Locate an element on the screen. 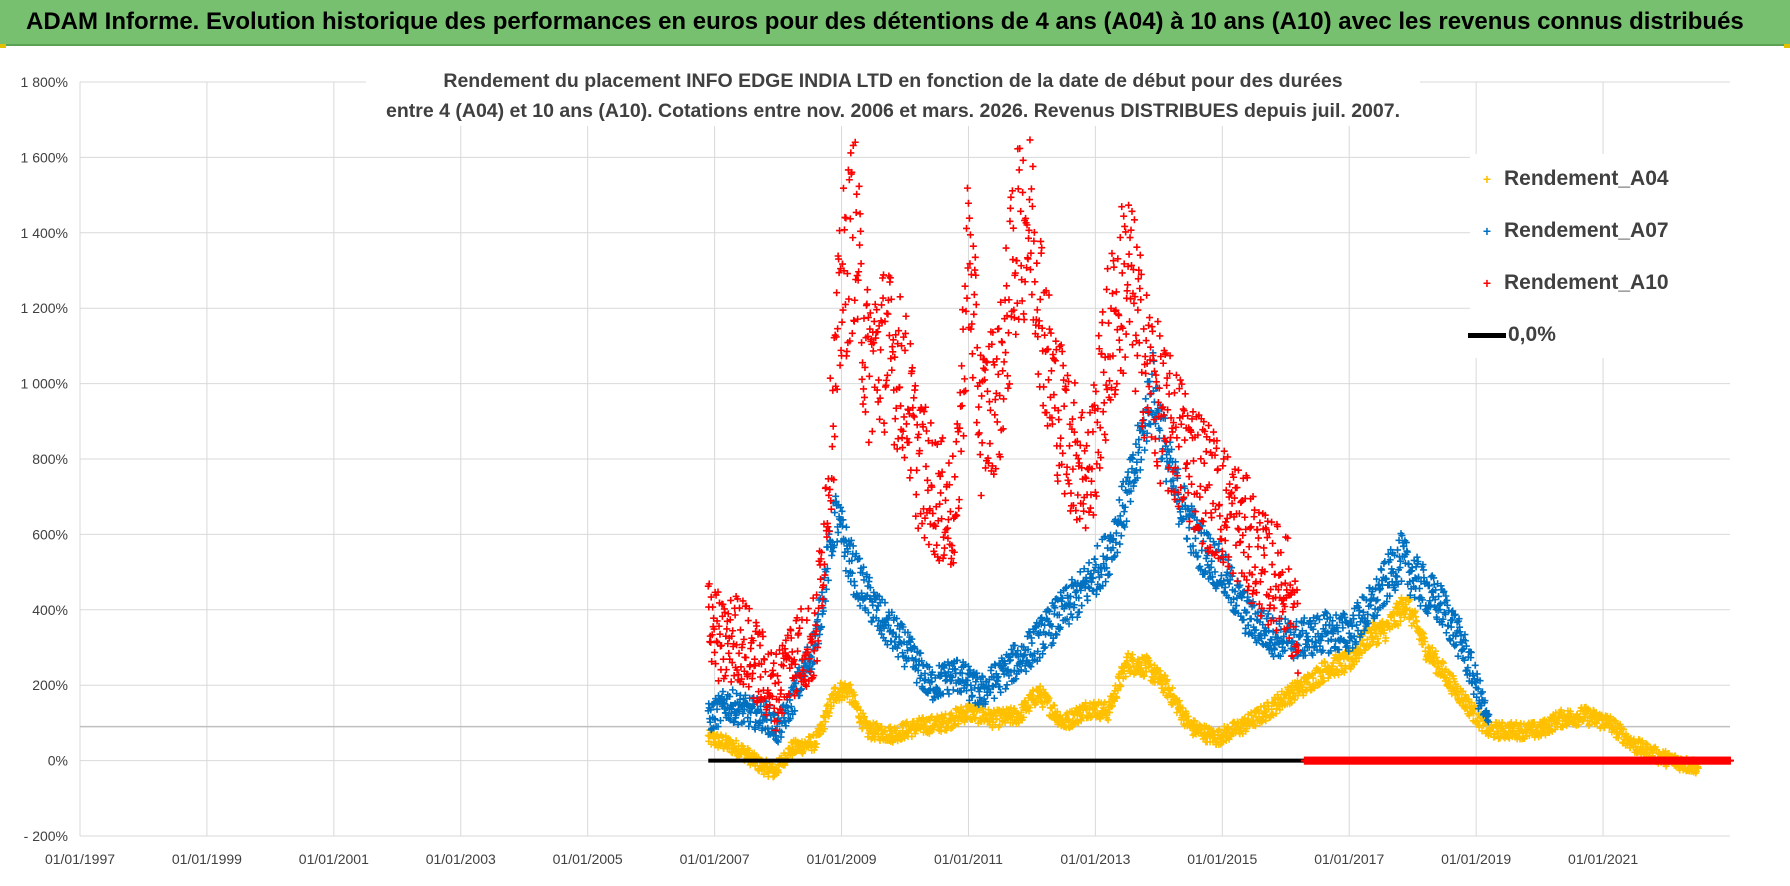 The image size is (1790, 886). x-tick-label: 01/01/1997 is located at coordinates (80, 859).